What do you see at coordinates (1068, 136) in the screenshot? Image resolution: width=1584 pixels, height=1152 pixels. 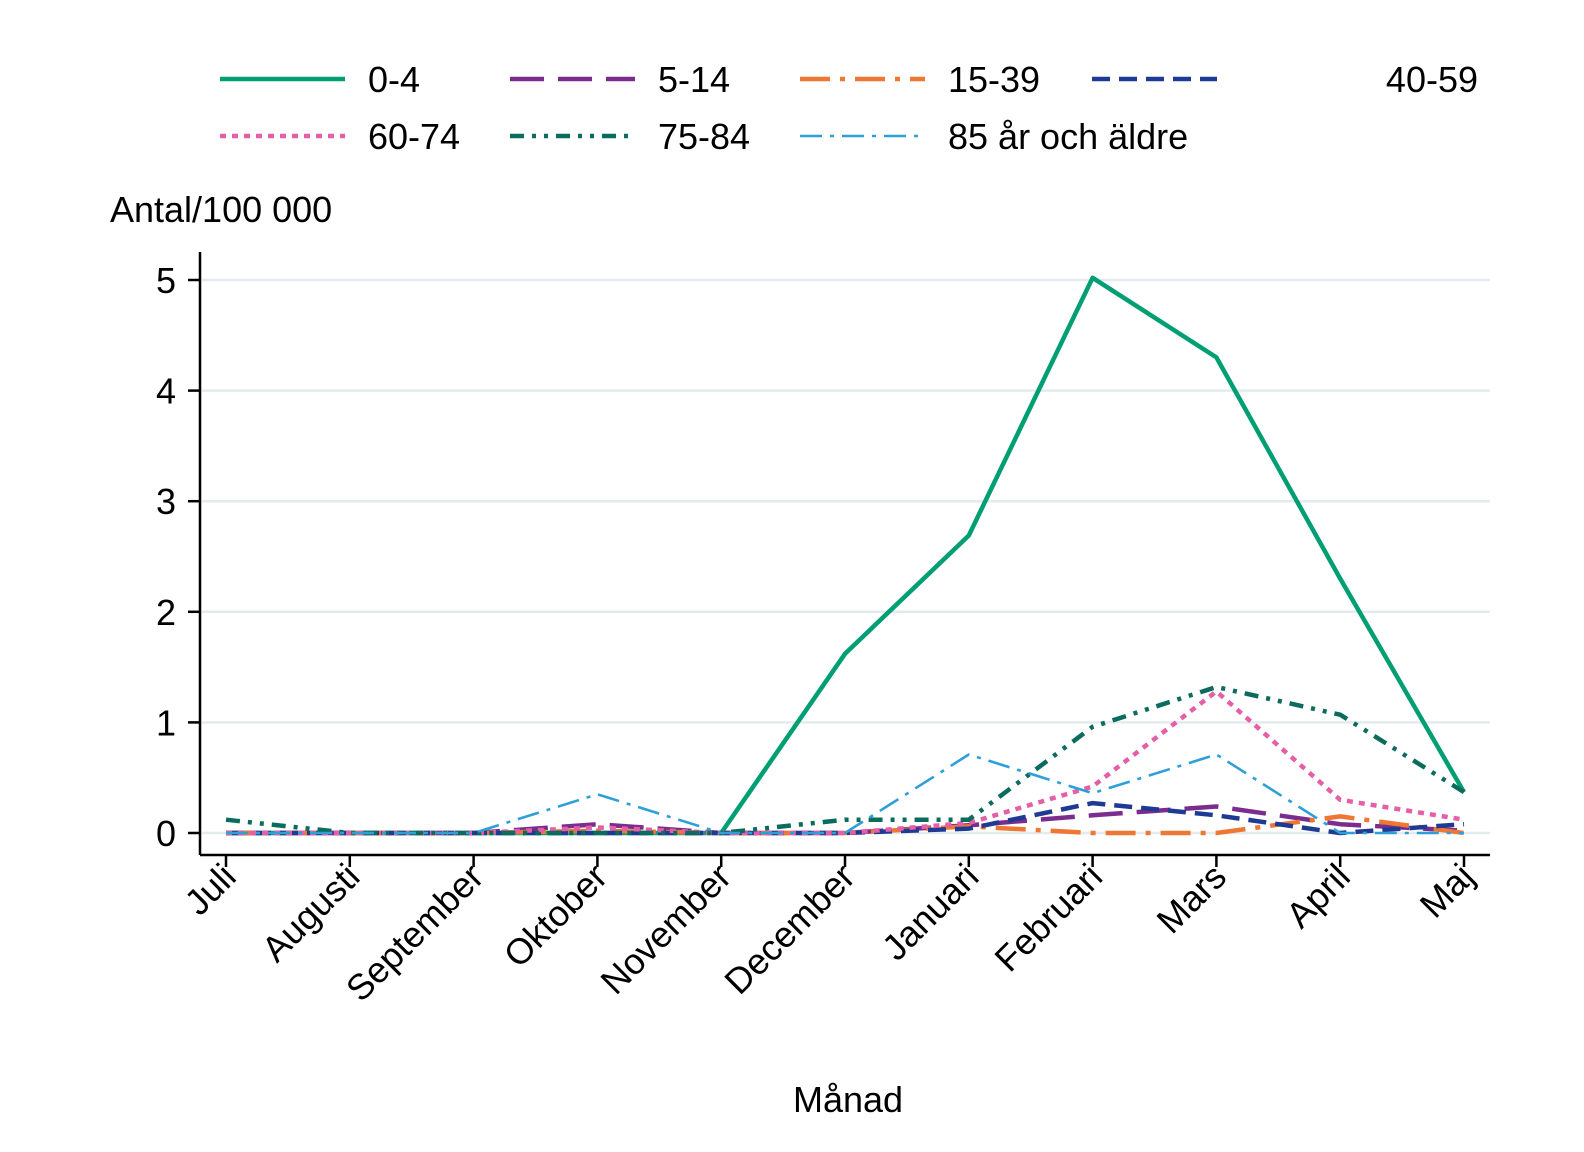 I see `legend-label-85-ar-och-aldre: 85 år och äldre` at bounding box center [1068, 136].